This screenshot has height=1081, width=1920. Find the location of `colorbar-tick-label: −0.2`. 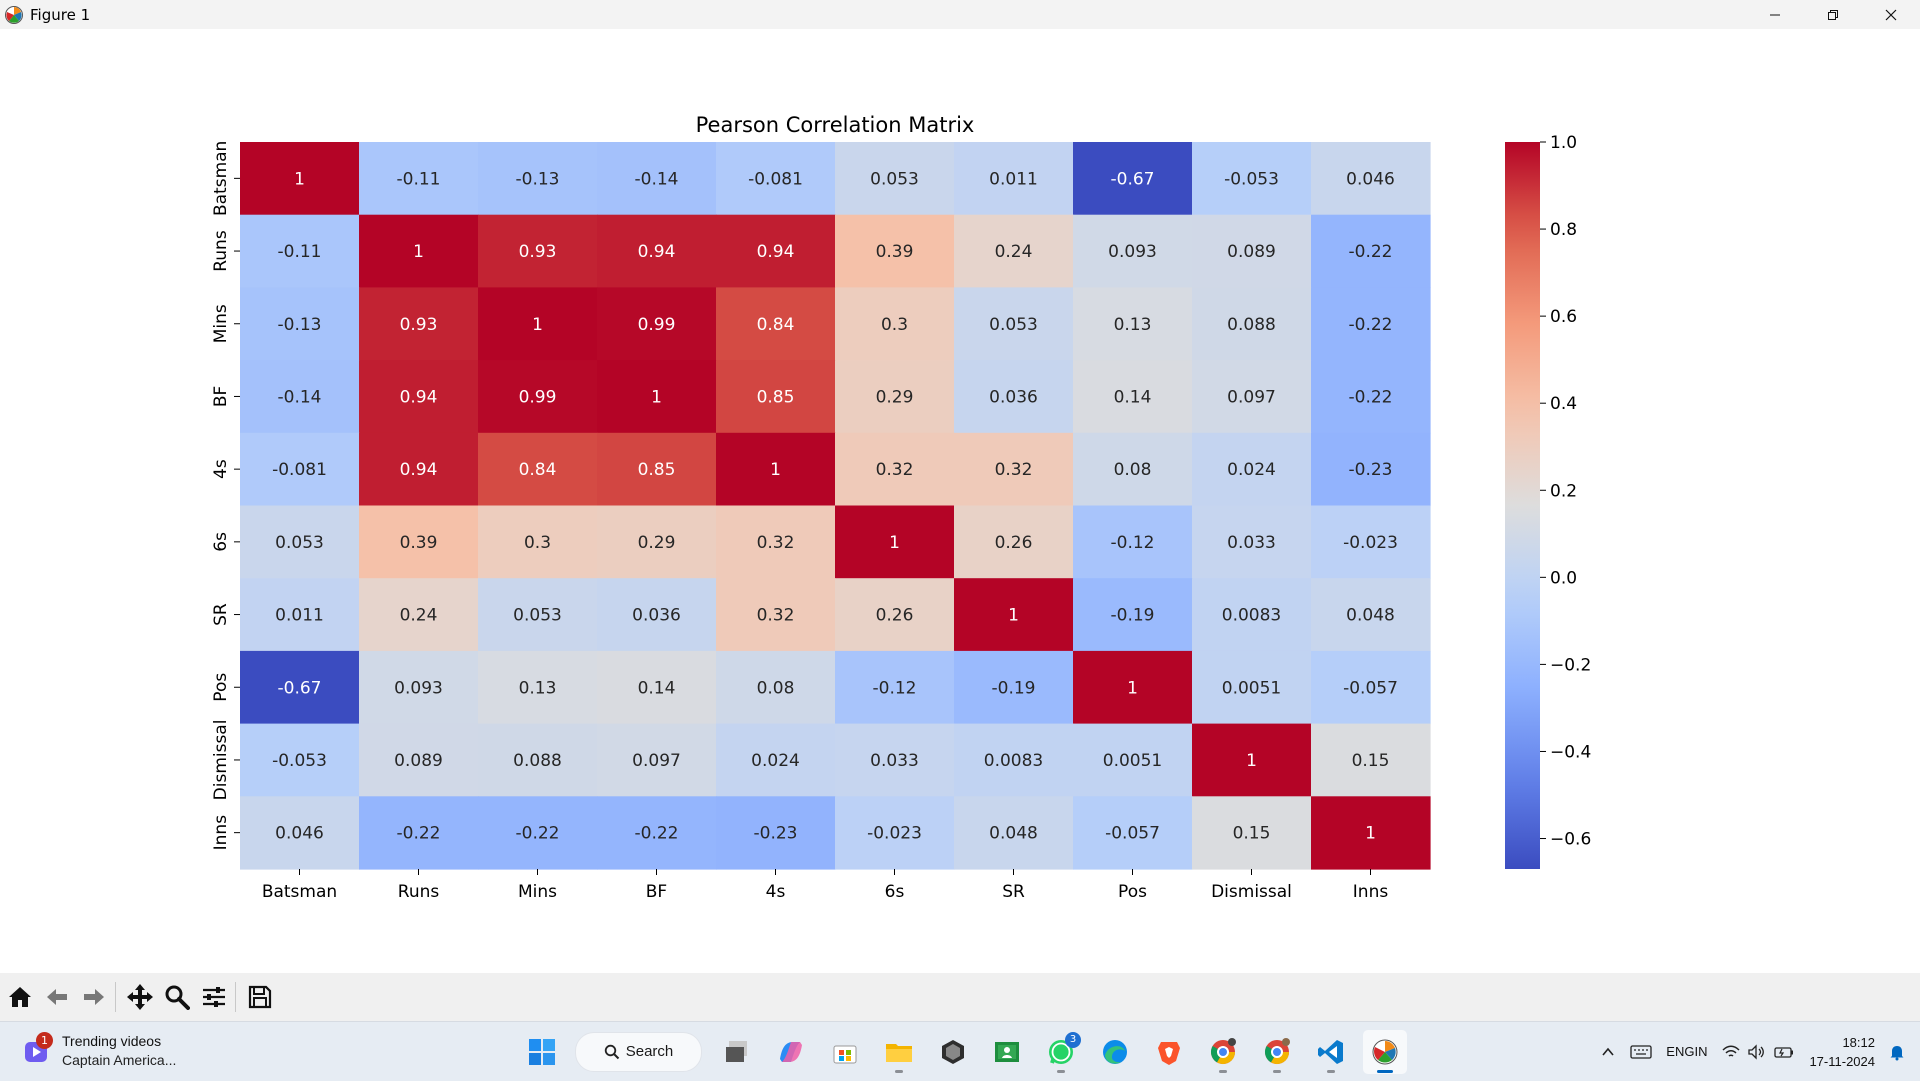

colorbar-tick-label: −0.2 is located at coordinates (1570, 665).